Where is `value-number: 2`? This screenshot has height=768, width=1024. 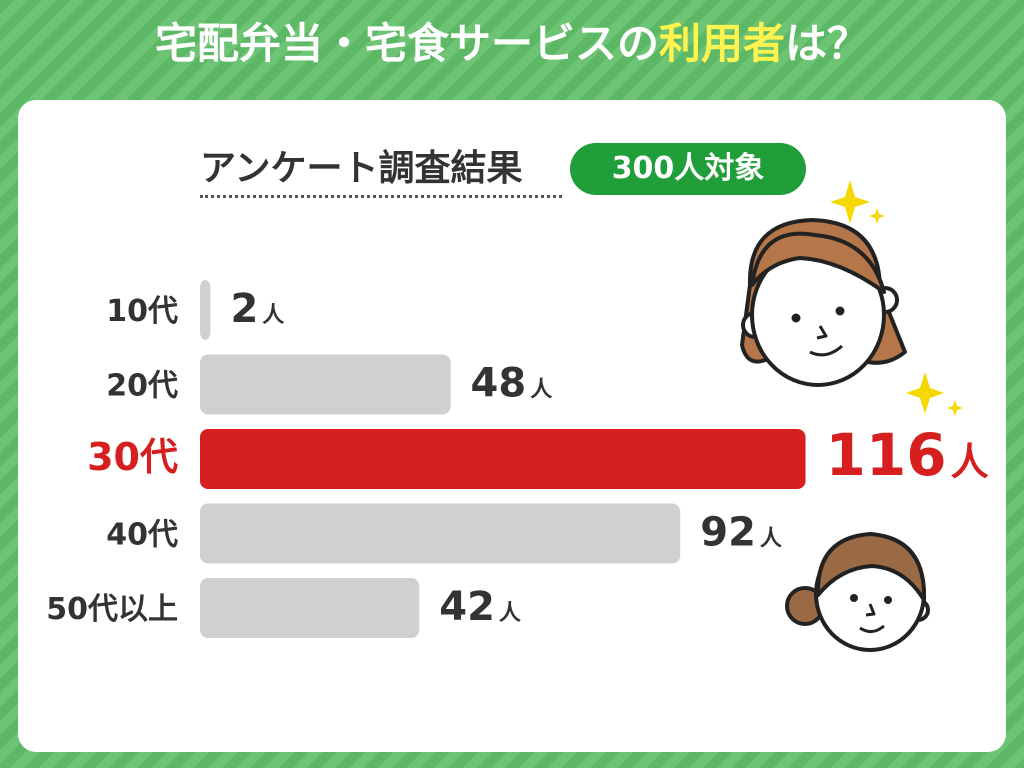
value-number: 2 is located at coordinates (244, 309).